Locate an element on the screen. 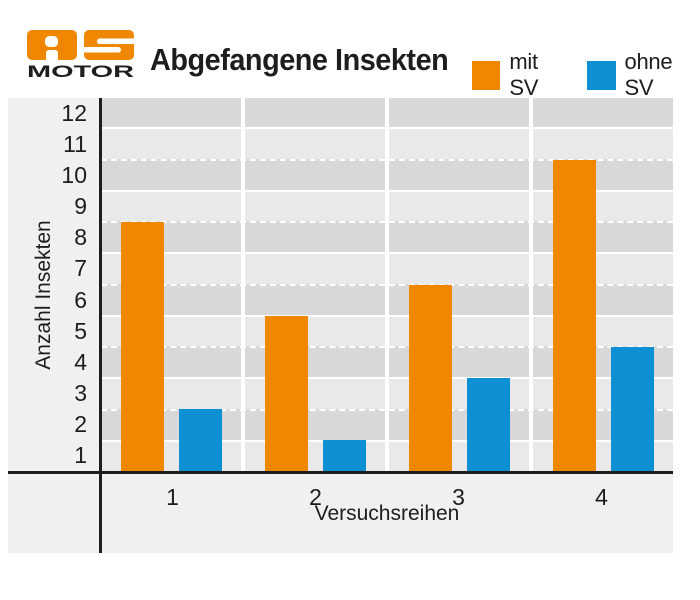  logo-letter-a is located at coordinates (52, 45).